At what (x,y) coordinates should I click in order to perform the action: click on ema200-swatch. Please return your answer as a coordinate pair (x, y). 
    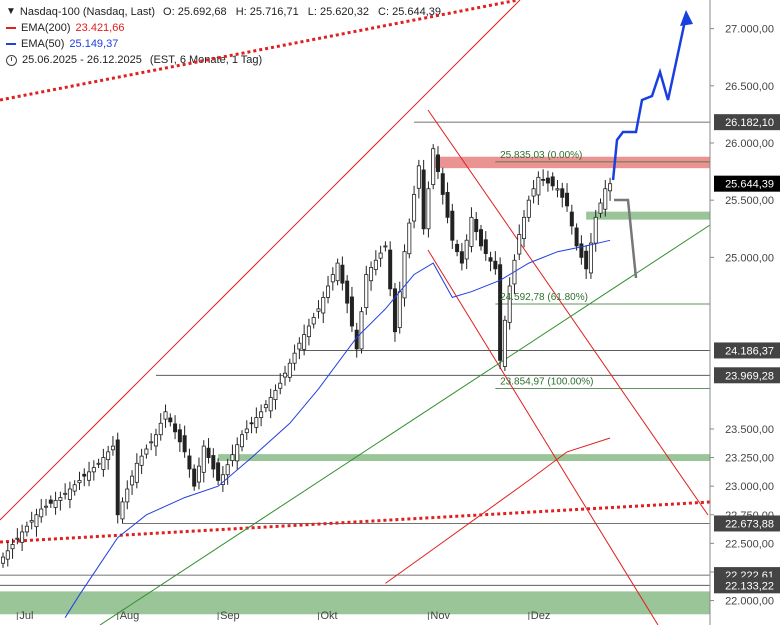
    Looking at the image, I should click on (11, 28).